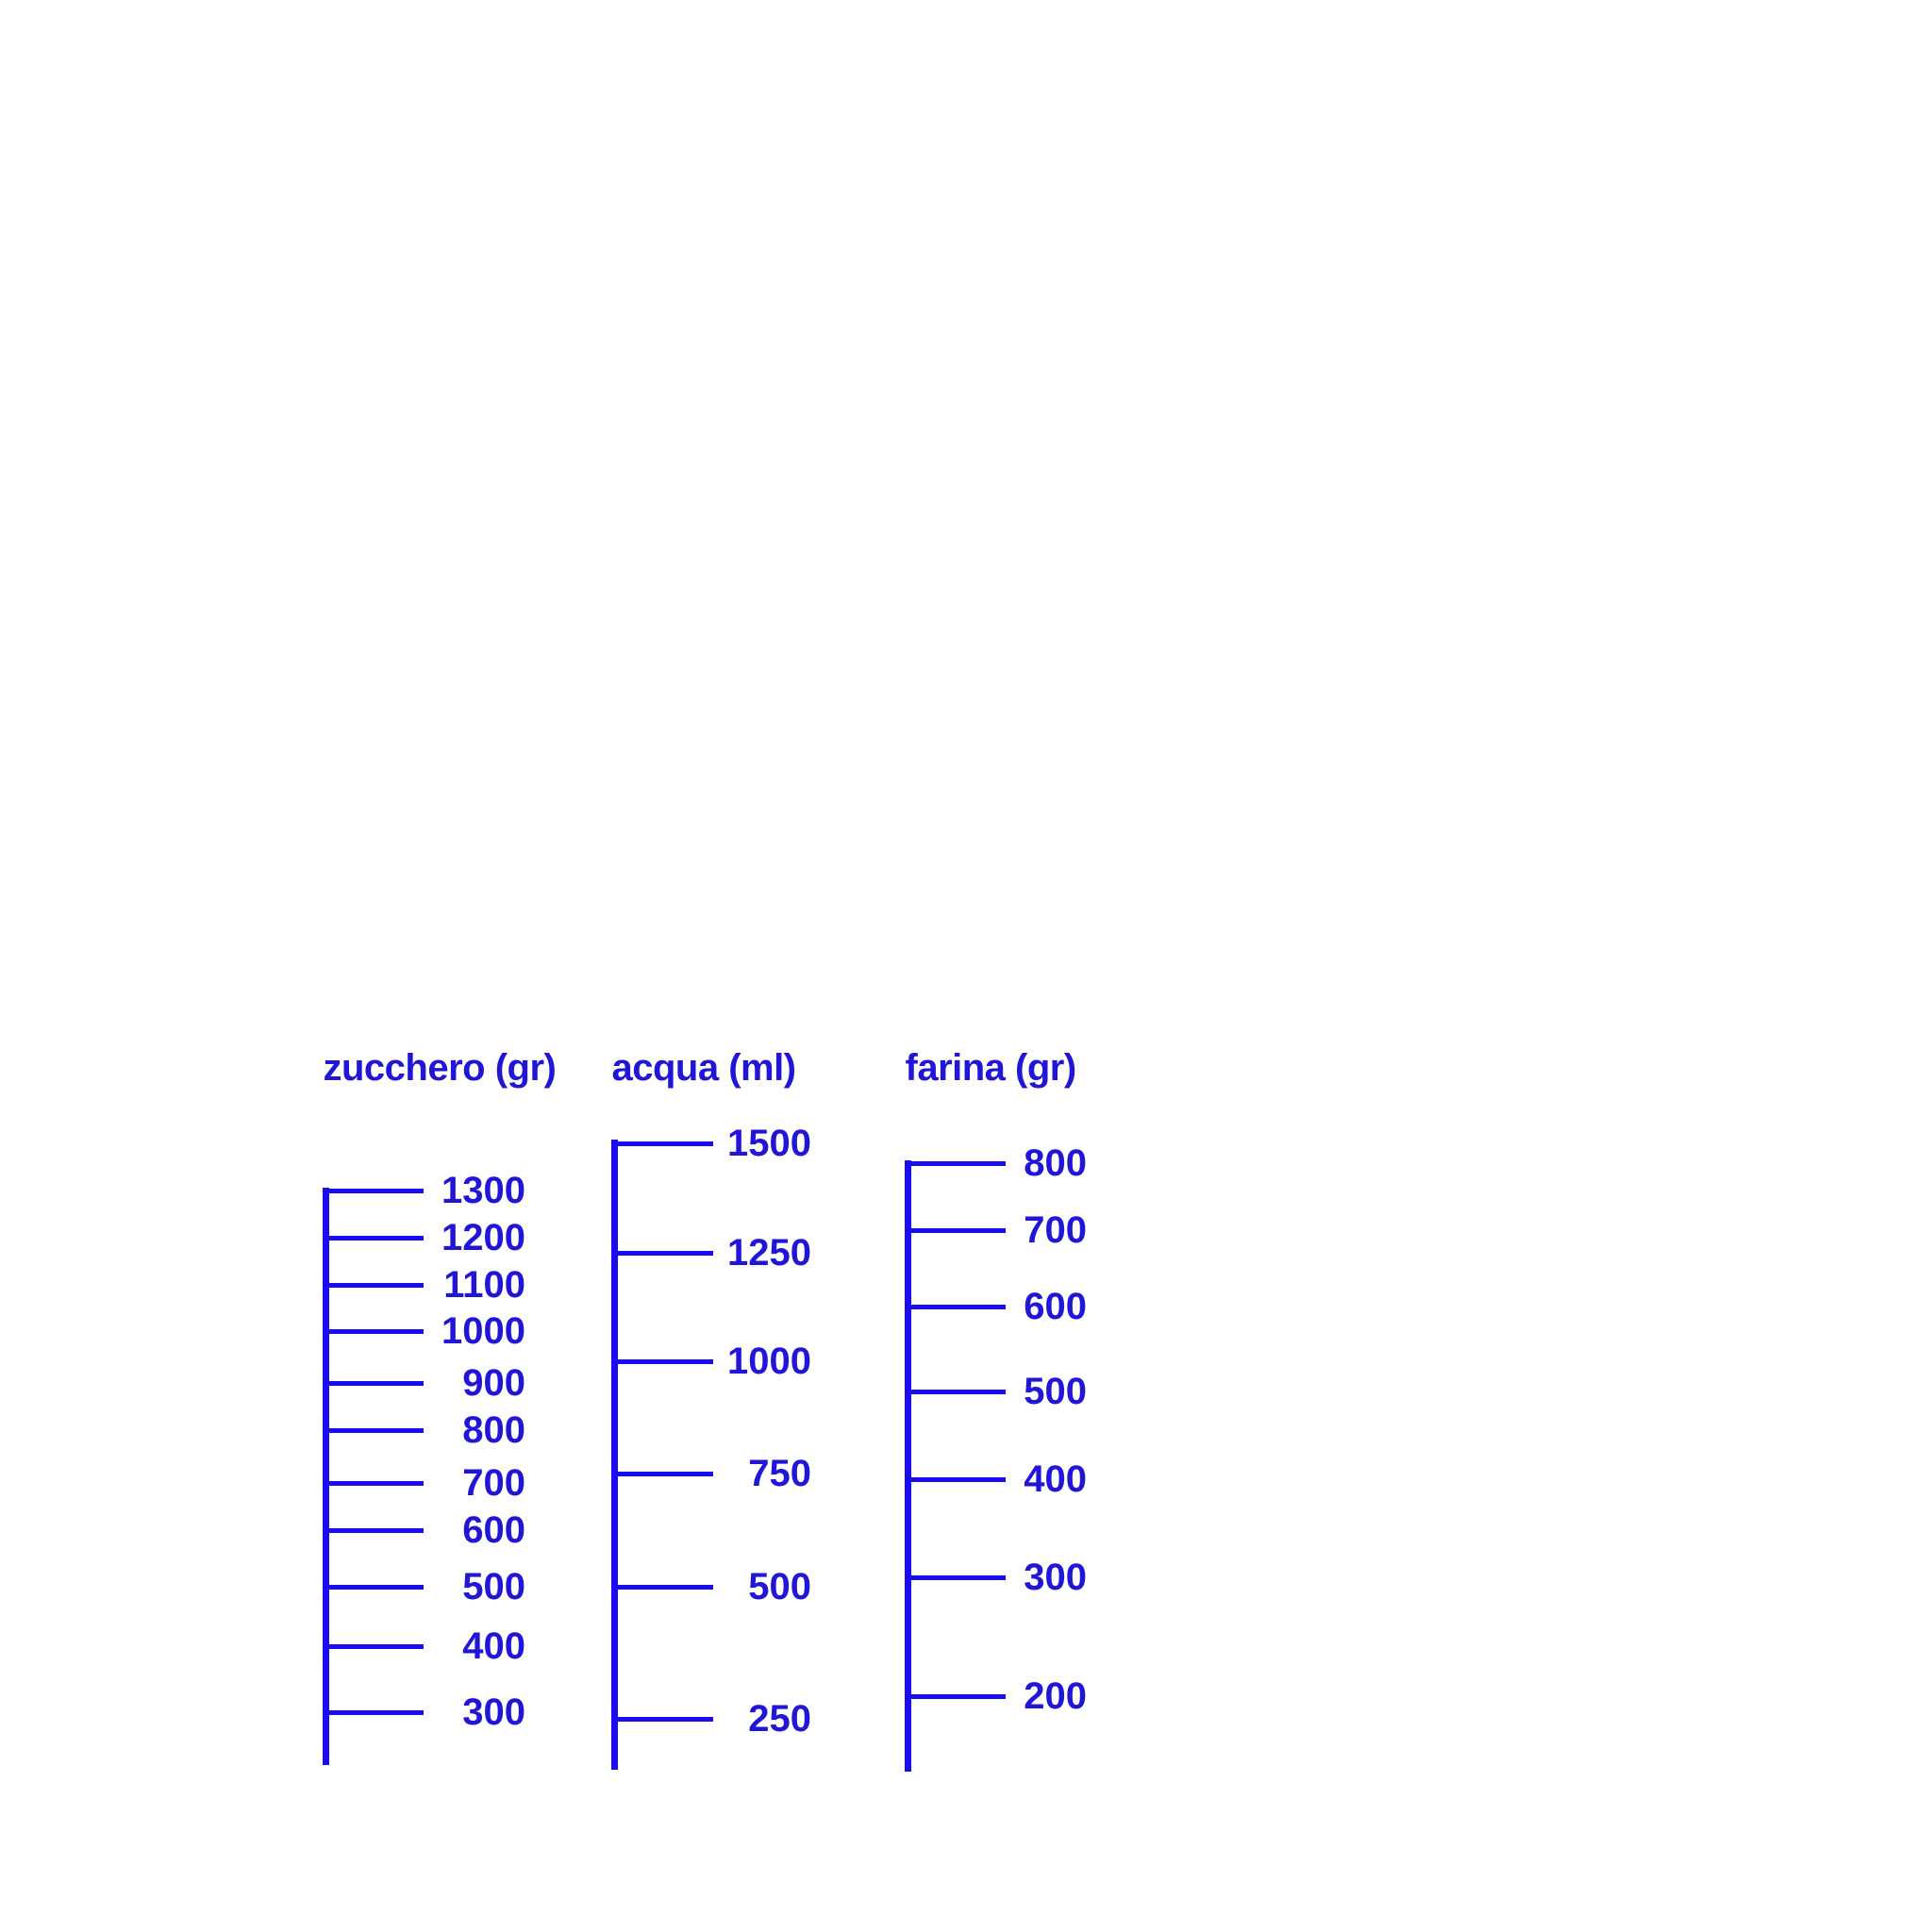 The width and height of the screenshot is (1932, 1932). I want to click on tick-label: 1500, so click(769, 1143).